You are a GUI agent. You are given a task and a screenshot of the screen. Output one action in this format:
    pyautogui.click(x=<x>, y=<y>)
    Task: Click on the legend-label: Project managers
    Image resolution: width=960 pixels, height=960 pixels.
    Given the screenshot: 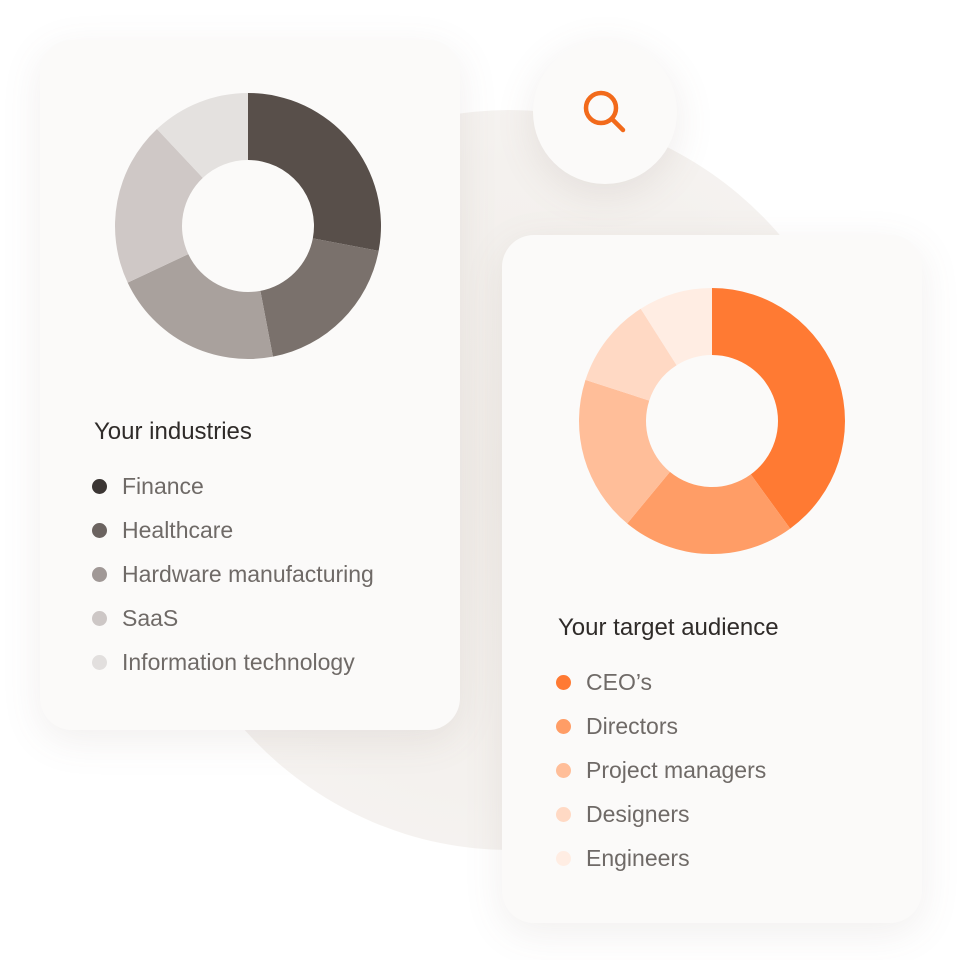 What is the action you would take?
    pyautogui.click(x=676, y=769)
    